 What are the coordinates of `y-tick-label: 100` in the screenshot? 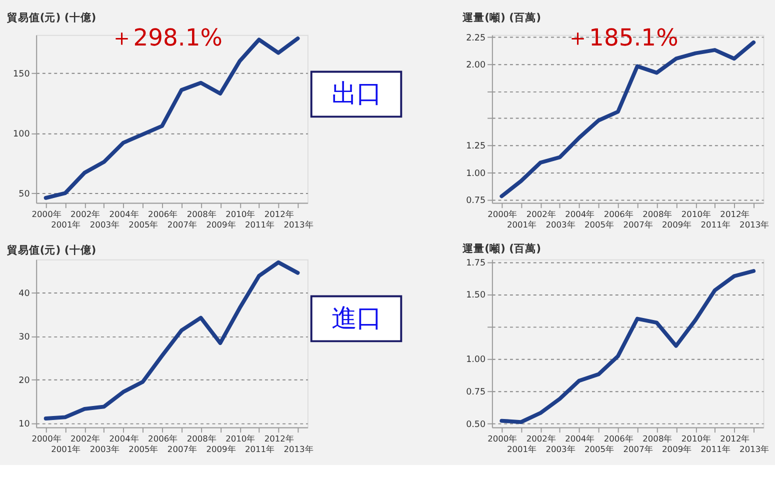 It's located at (21, 135).